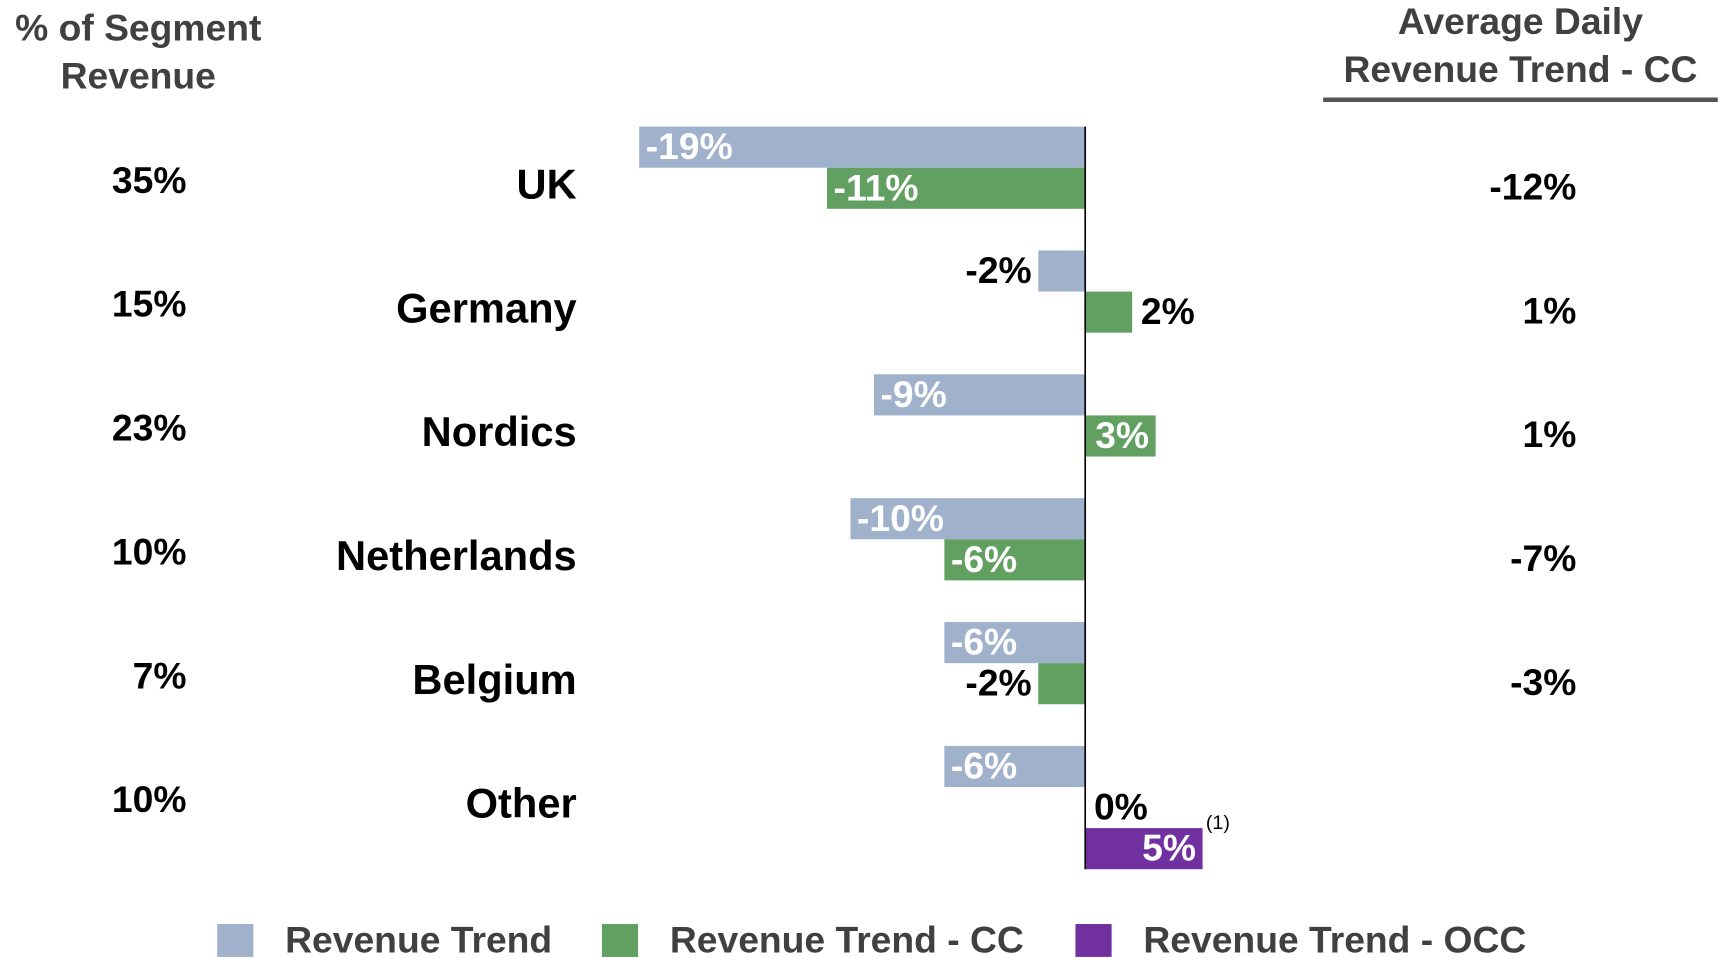  Describe the element at coordinates (149, 180) in the screenshot. I see `segment-share: 35%` at that location.